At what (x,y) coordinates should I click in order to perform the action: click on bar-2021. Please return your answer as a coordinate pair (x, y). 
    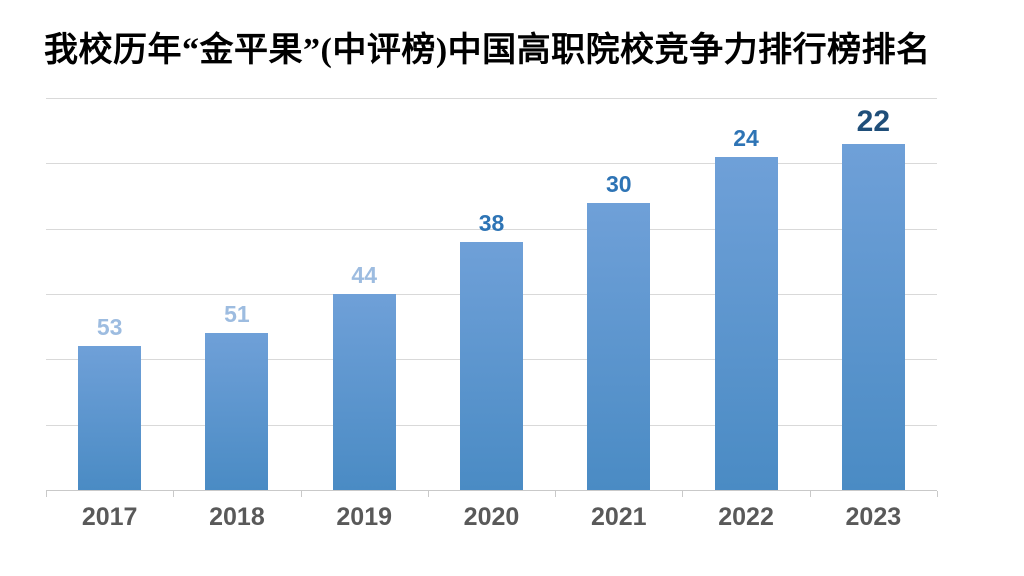
    Looking at the image, I should click on (619, 346).